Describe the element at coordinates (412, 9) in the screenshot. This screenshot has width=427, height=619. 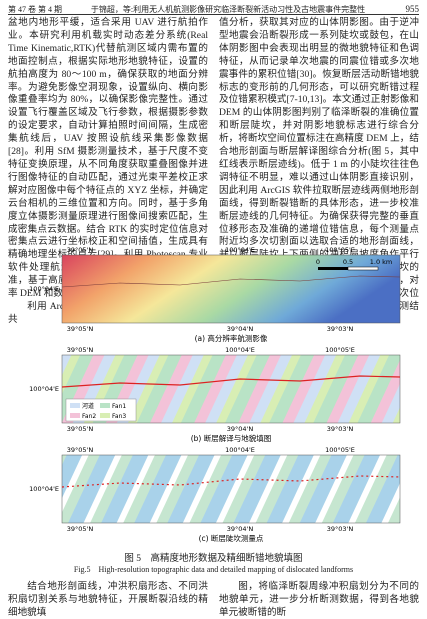
I see `page-number: 955` at that location.